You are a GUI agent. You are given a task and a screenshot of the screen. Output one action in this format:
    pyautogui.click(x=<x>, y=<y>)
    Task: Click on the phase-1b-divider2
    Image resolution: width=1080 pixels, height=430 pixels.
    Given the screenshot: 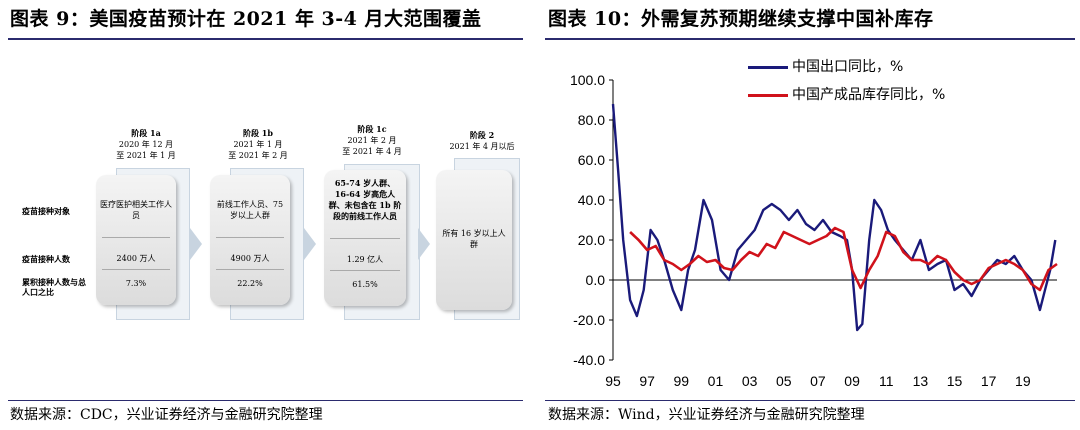 What is the action you would take?
    pyautogui.click(x=250, y=269)
    